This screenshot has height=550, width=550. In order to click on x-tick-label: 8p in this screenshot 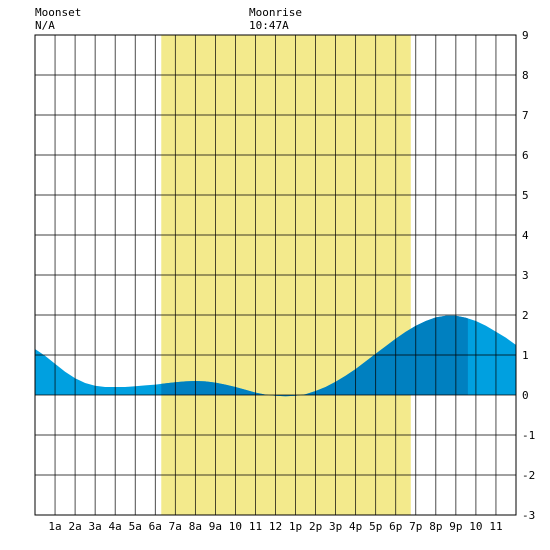, I will do `click(435, 526)`.